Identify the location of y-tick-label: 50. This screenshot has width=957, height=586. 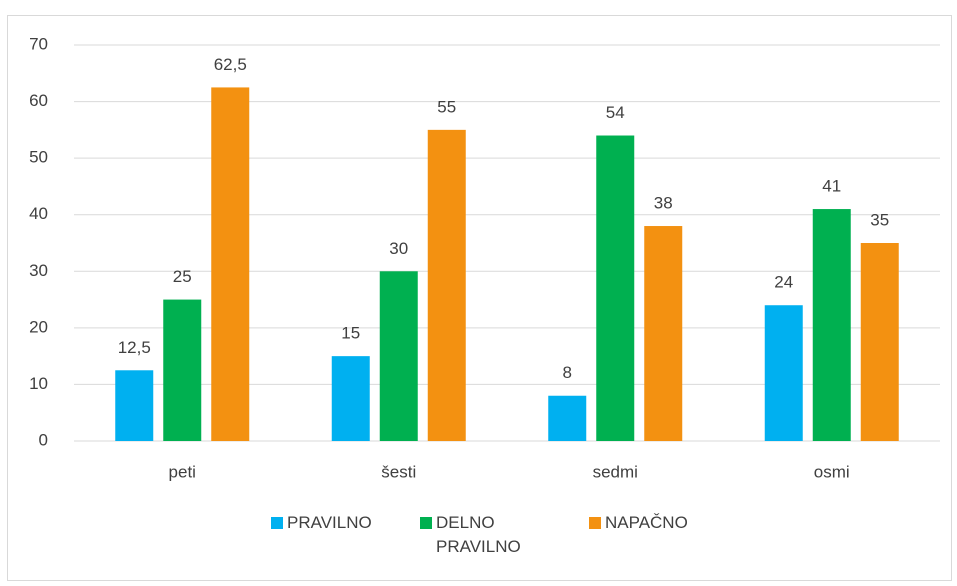
(38, 157).